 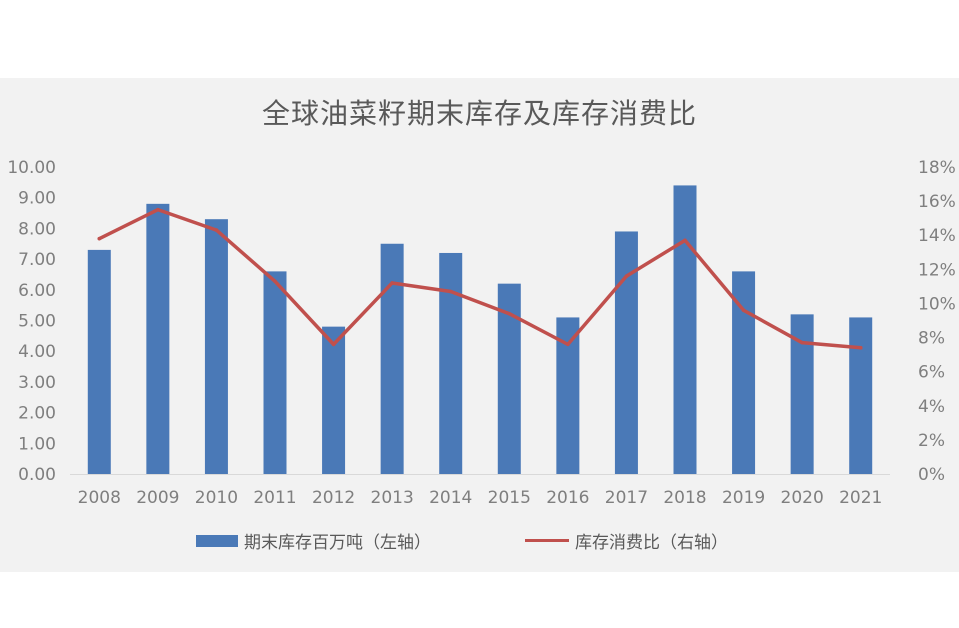 What do you see at coordinates (479, 113) in the screenshot?
I see `chart-title: 全球油菜籽期末库存及库存消费比` at bounding box center [479, 113].